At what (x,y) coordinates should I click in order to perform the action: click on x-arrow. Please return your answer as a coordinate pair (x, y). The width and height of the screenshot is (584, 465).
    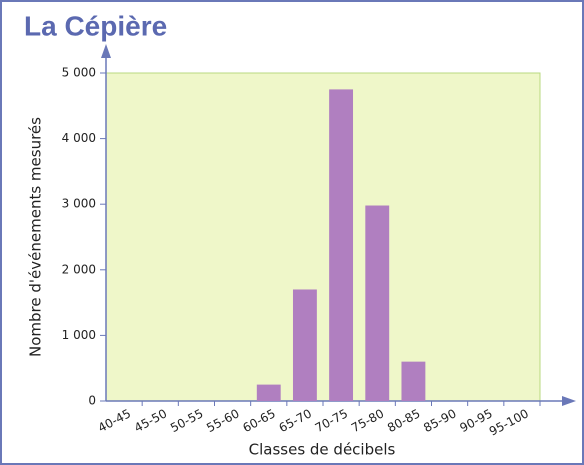
    Looking at the image, I should click on (569, 401).